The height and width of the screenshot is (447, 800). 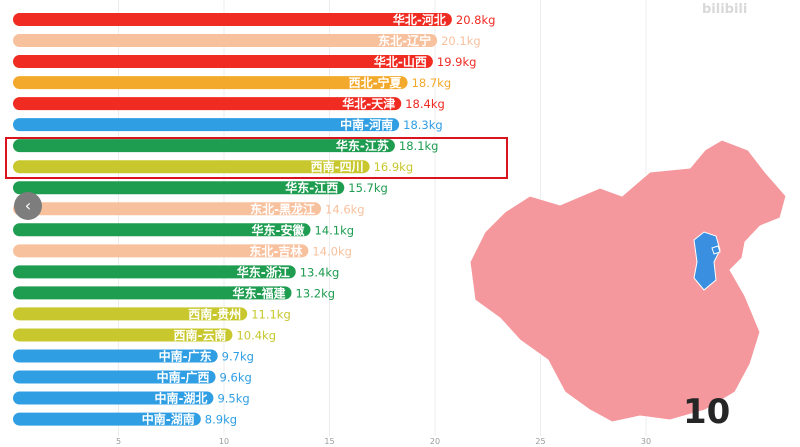 I want to click on chevron-left-icon: ‹, so click(x=28, y=205).